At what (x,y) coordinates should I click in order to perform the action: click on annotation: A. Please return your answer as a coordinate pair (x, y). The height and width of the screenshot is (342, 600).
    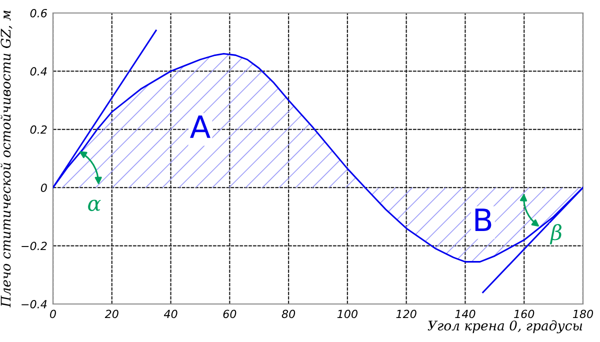
    Looking at the image, I should click on (200, 127).